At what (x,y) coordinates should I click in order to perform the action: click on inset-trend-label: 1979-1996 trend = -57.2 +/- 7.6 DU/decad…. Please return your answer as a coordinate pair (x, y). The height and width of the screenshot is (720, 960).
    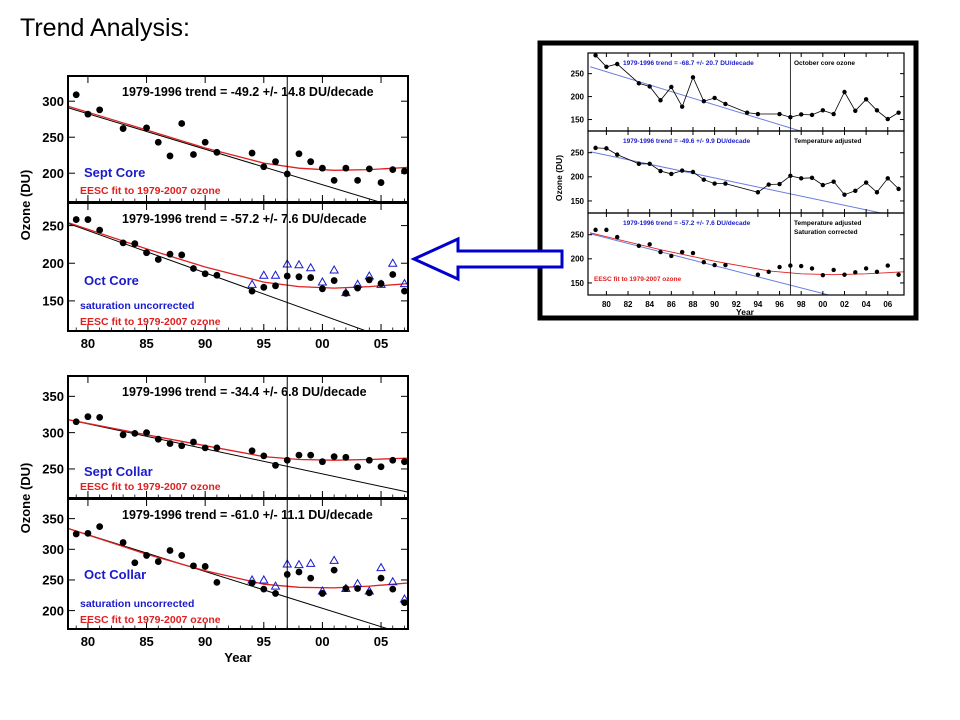
    Looking at the image, I should click on (687, 223).